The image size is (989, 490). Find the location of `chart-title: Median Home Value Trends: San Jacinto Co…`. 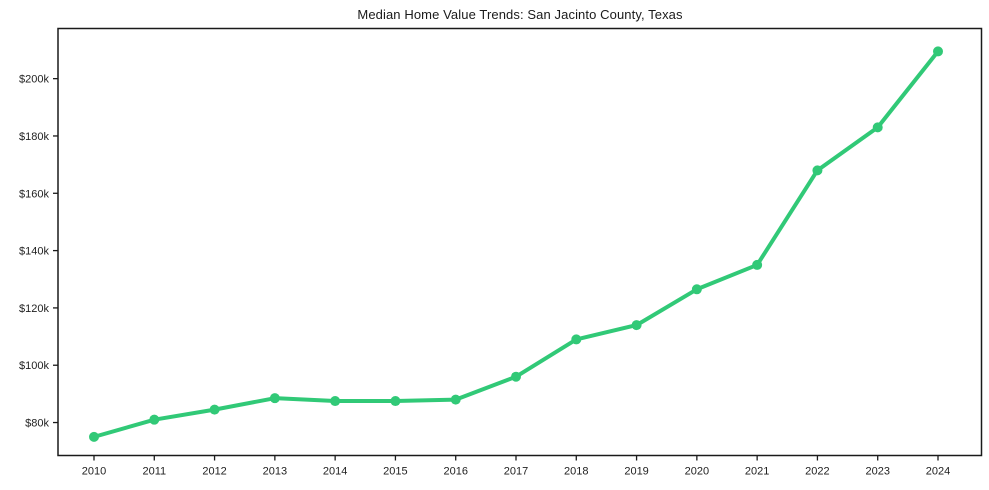

chart-title: Median Home Value Trends: San Jacinto Co… is located at coordinates (520, 14).